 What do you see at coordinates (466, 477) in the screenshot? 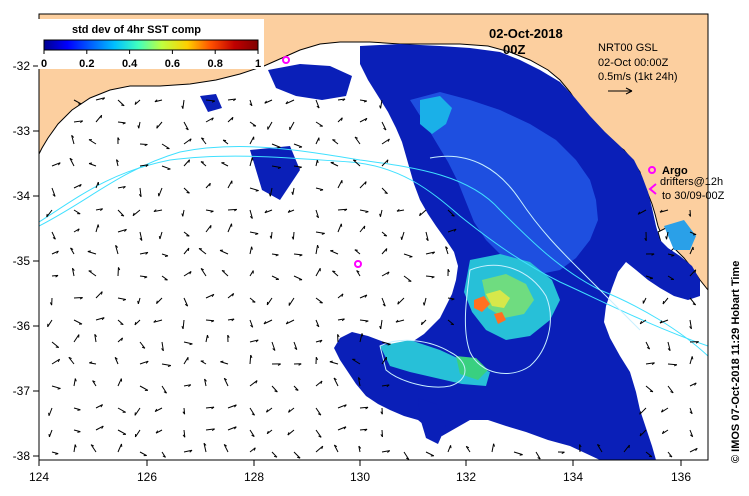
I see `x-tick-label: 132` at bounding box center [466, 477].